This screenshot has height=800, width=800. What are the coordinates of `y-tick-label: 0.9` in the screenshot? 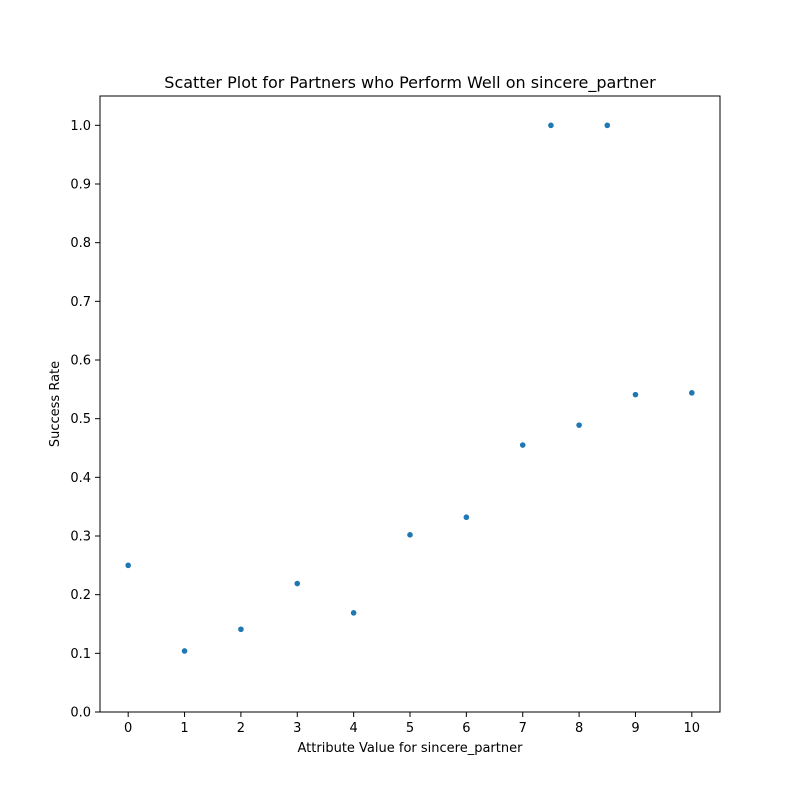 It's located at (80, 185).